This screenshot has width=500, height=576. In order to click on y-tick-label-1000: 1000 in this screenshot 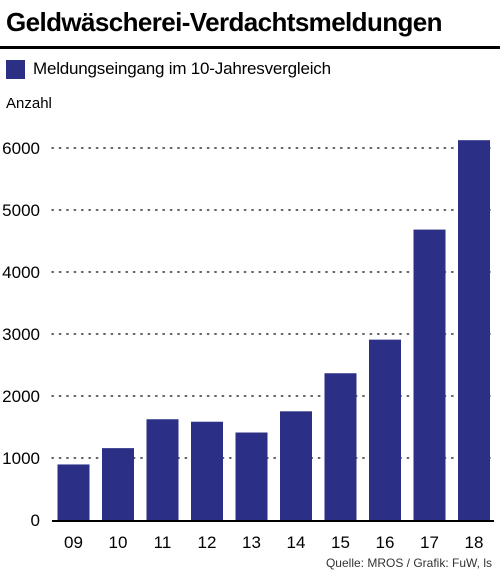, I will do `click(21, 458)`.